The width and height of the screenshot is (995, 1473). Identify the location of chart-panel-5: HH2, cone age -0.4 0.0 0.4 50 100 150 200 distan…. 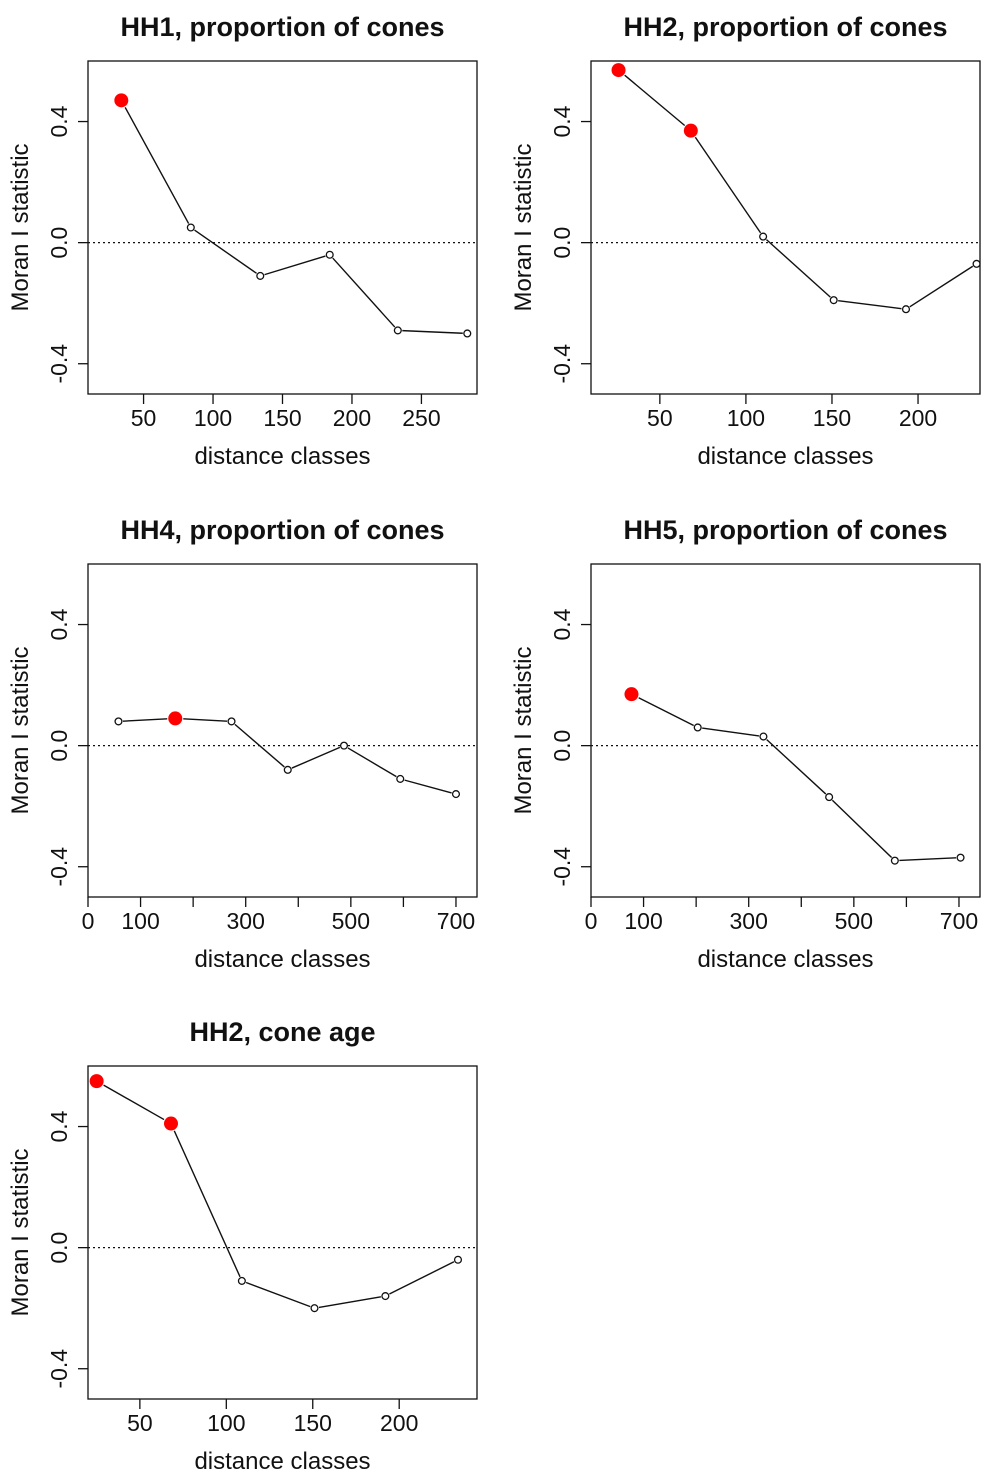
(242, 1245).